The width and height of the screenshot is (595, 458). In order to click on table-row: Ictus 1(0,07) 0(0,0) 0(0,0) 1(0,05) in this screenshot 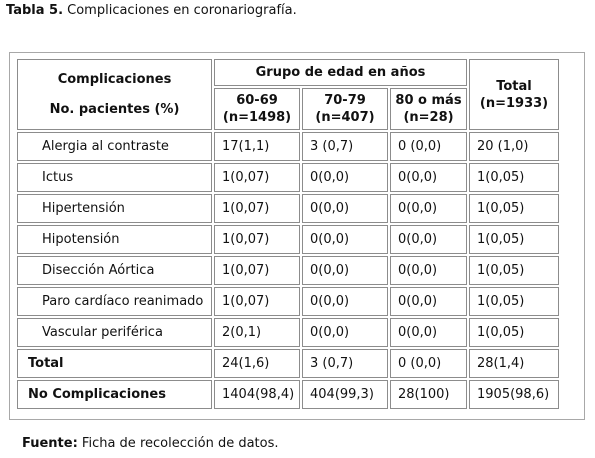, I will do `click(288, 177)`.